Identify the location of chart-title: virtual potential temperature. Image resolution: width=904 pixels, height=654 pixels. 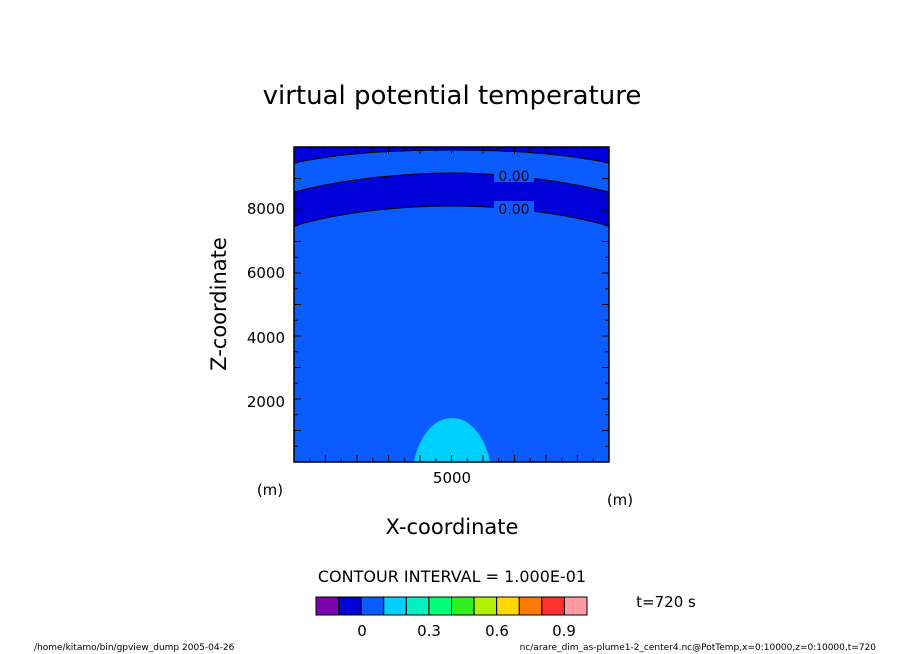
(452, 96).